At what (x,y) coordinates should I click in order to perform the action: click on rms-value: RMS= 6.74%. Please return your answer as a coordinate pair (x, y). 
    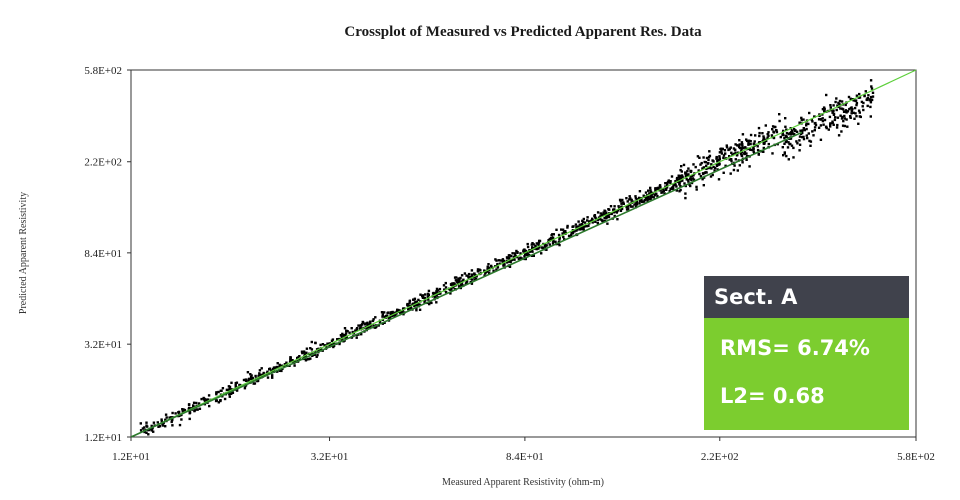
    Looking at the image, I should click on (795, 348).